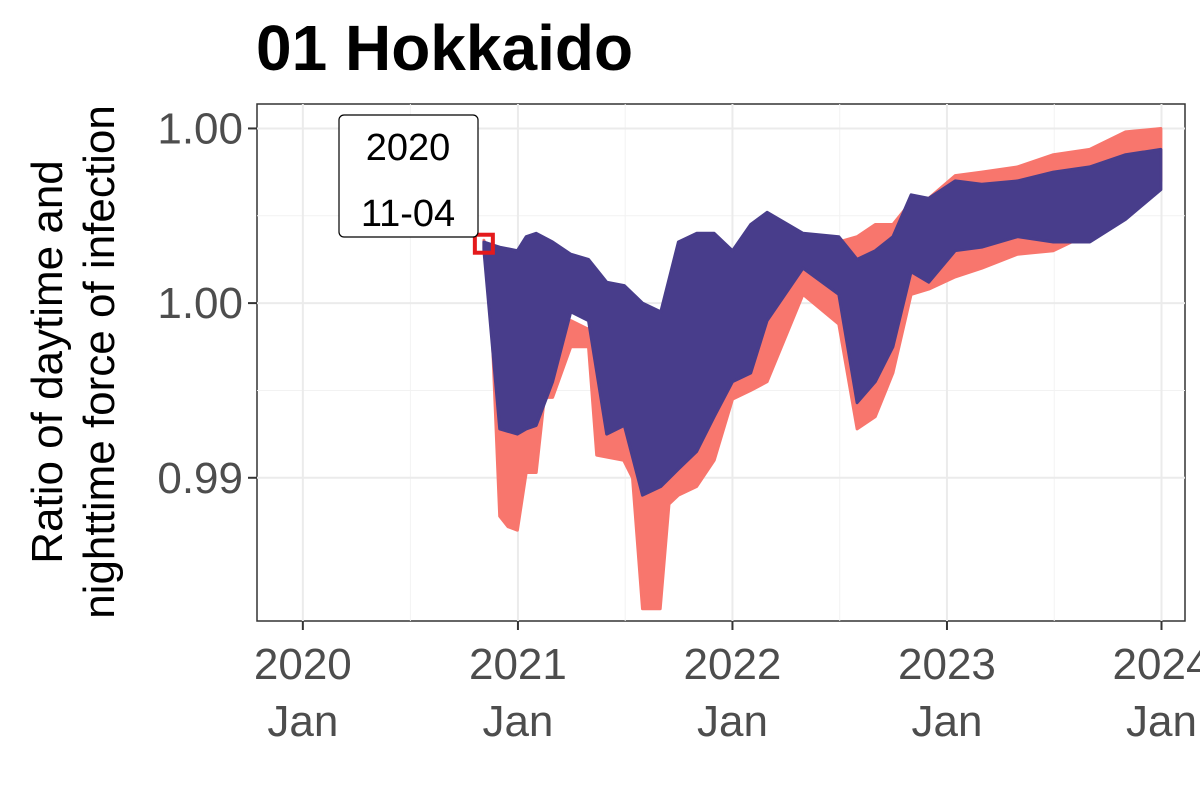 This screenshot has height=800, width=1200. Describe the element at coordinates (99, 362) in the screenshot. I see `y-axis-label-line-2: nighttime force of infection` at that location.